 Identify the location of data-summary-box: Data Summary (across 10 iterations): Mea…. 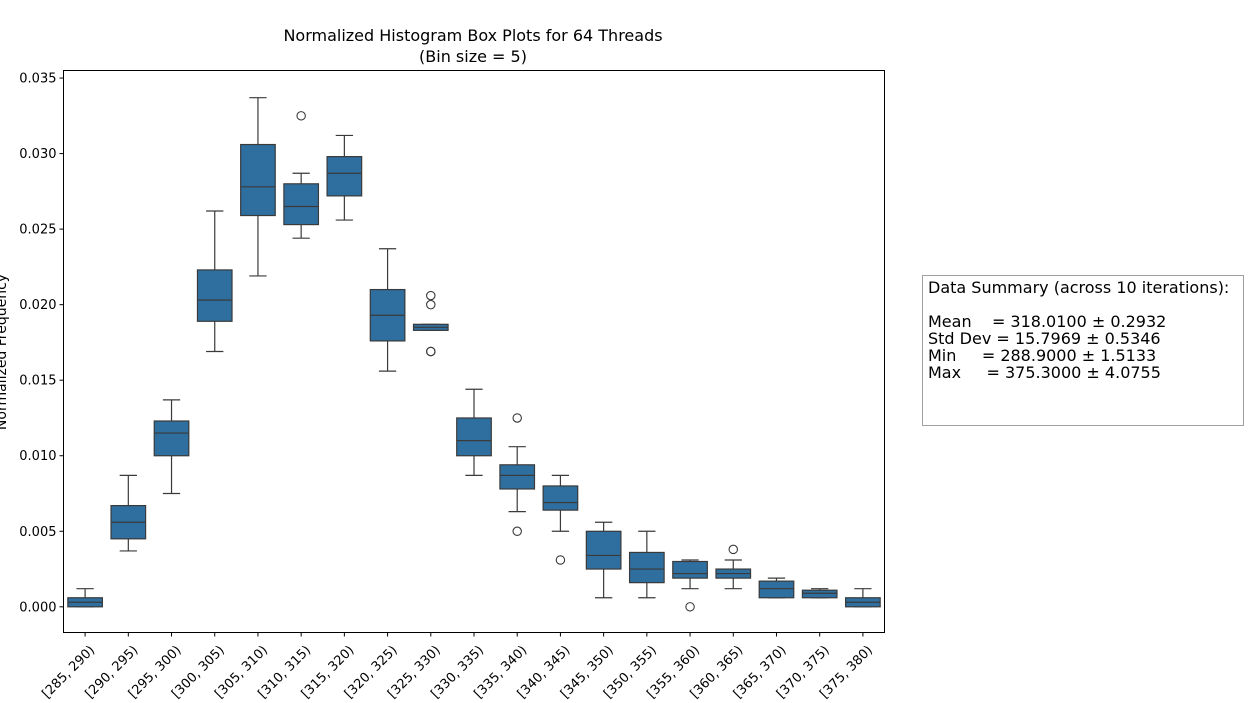
(1083, 350).